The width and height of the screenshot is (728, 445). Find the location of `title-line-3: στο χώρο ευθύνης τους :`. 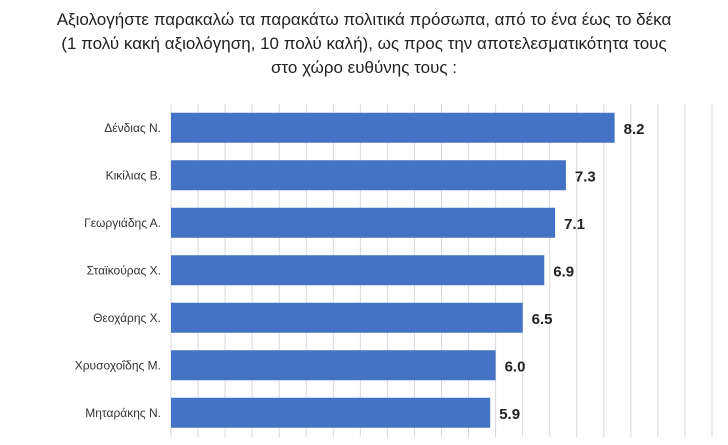

title-line-3: στο χώρο ευθύνης τους : is located at coordinates (364, 67).